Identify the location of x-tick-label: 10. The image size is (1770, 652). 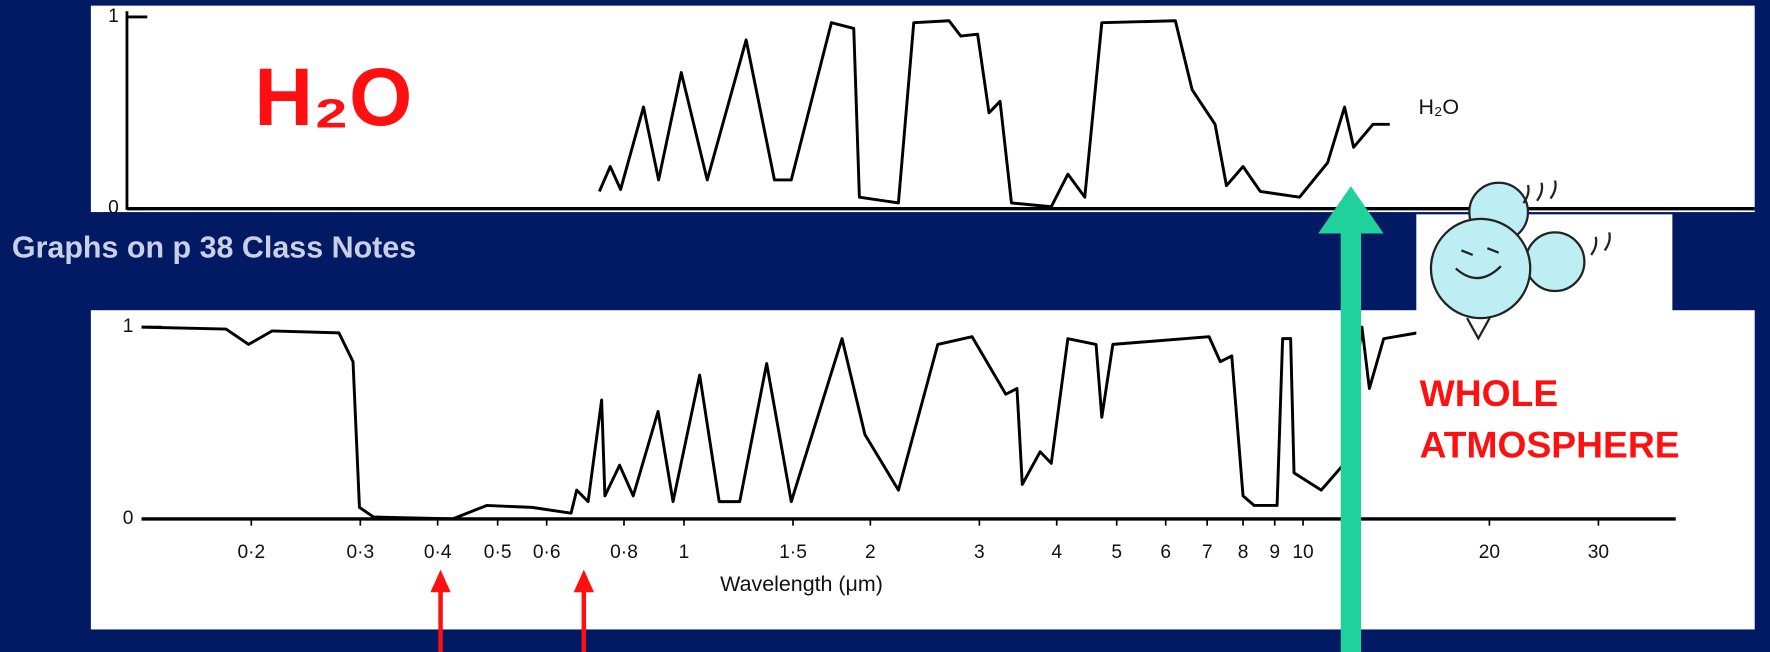
(1302, 552).